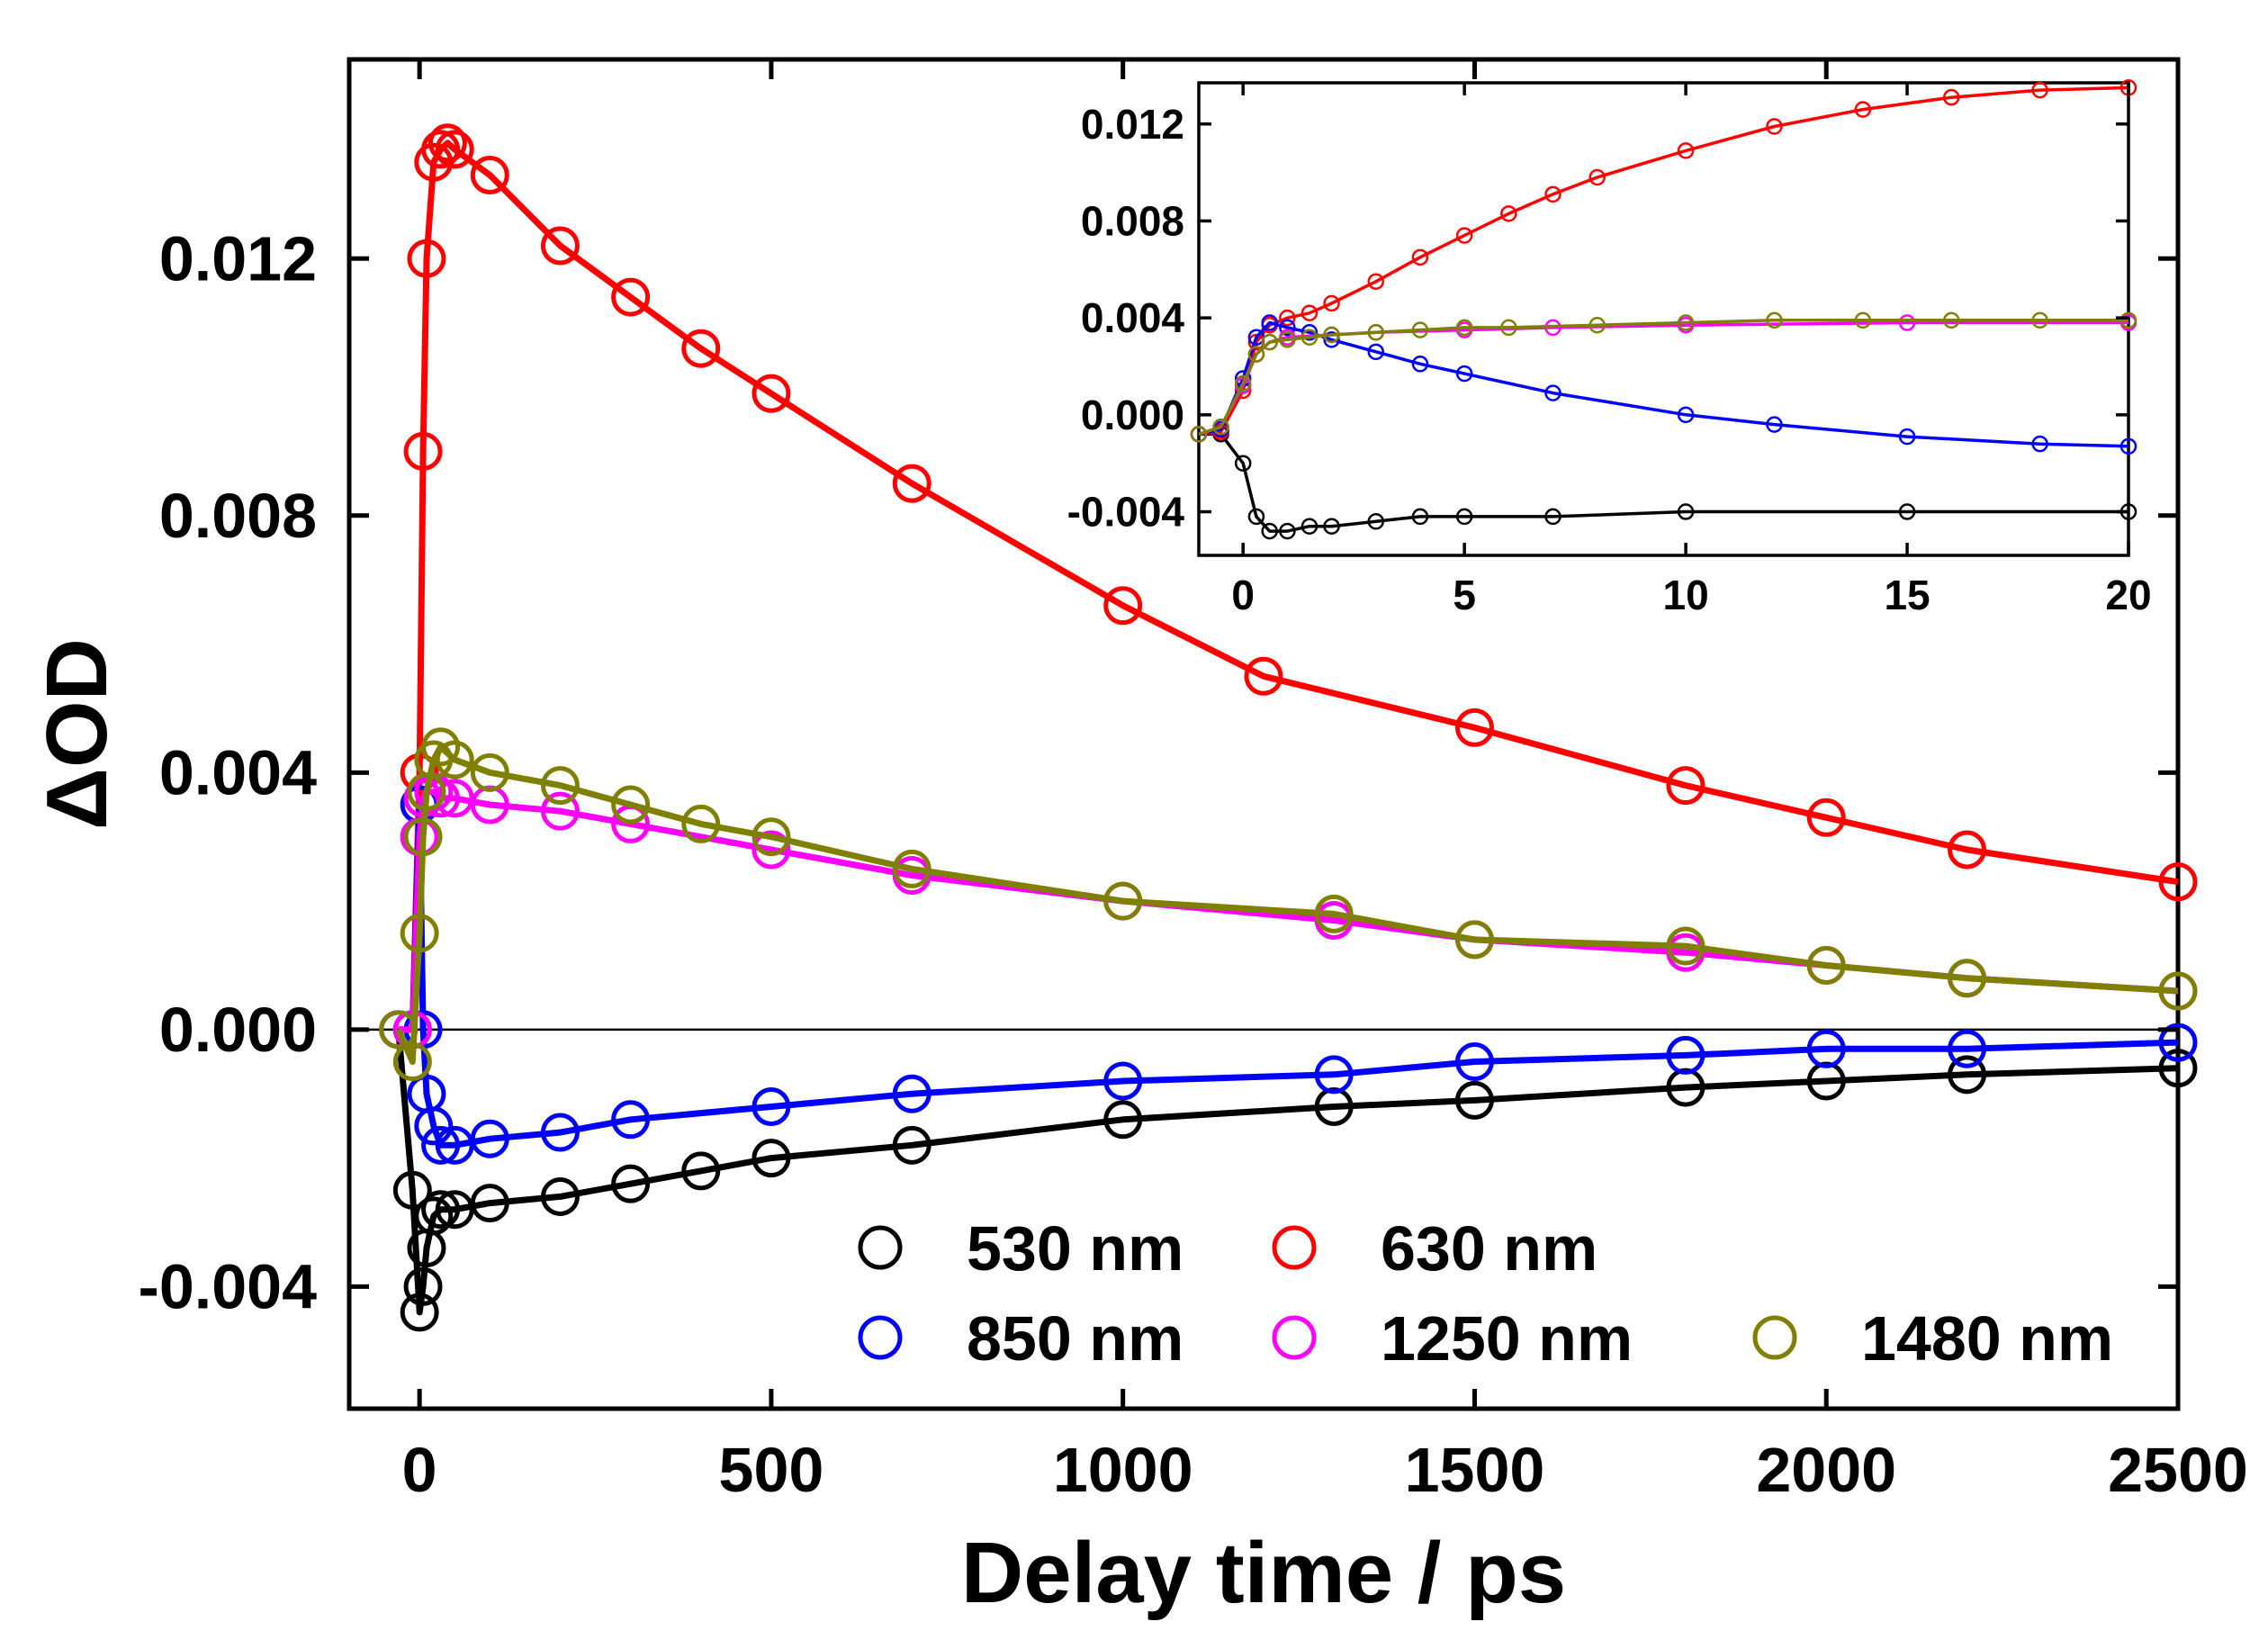  Describe the element at coordinates (238, 772) in the screenshot. I see `y-tick-label: 0.004` at that location.